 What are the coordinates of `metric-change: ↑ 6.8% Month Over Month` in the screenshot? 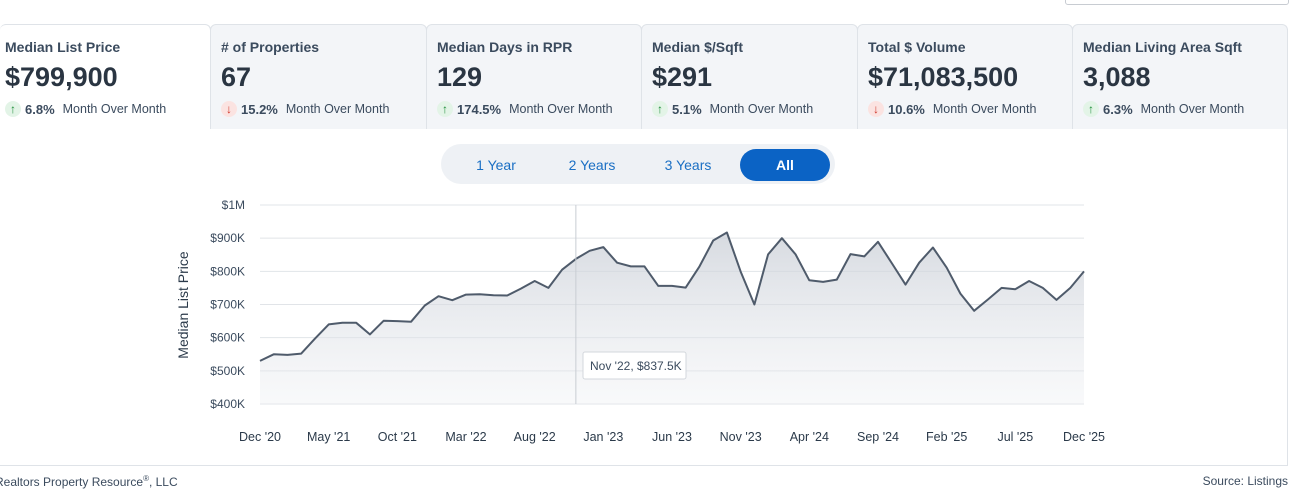 It's located at (85, 109).